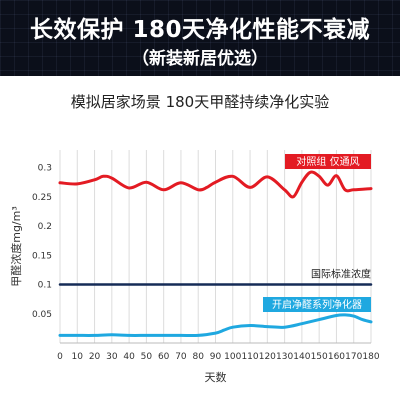  I want to click on x-tick-label: 160, so click(336, 357).